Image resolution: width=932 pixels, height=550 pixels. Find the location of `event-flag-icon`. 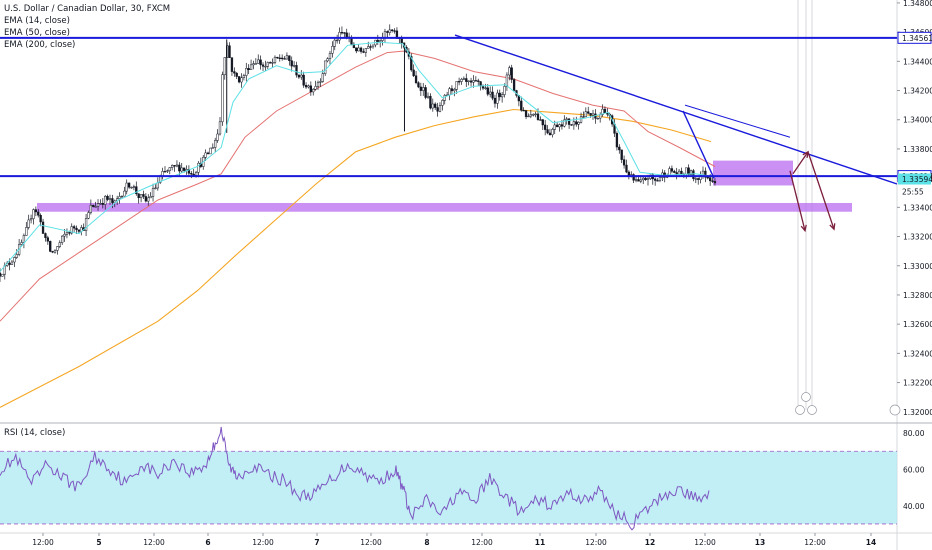

event-flag-icon is located at coordinates (806, 397).